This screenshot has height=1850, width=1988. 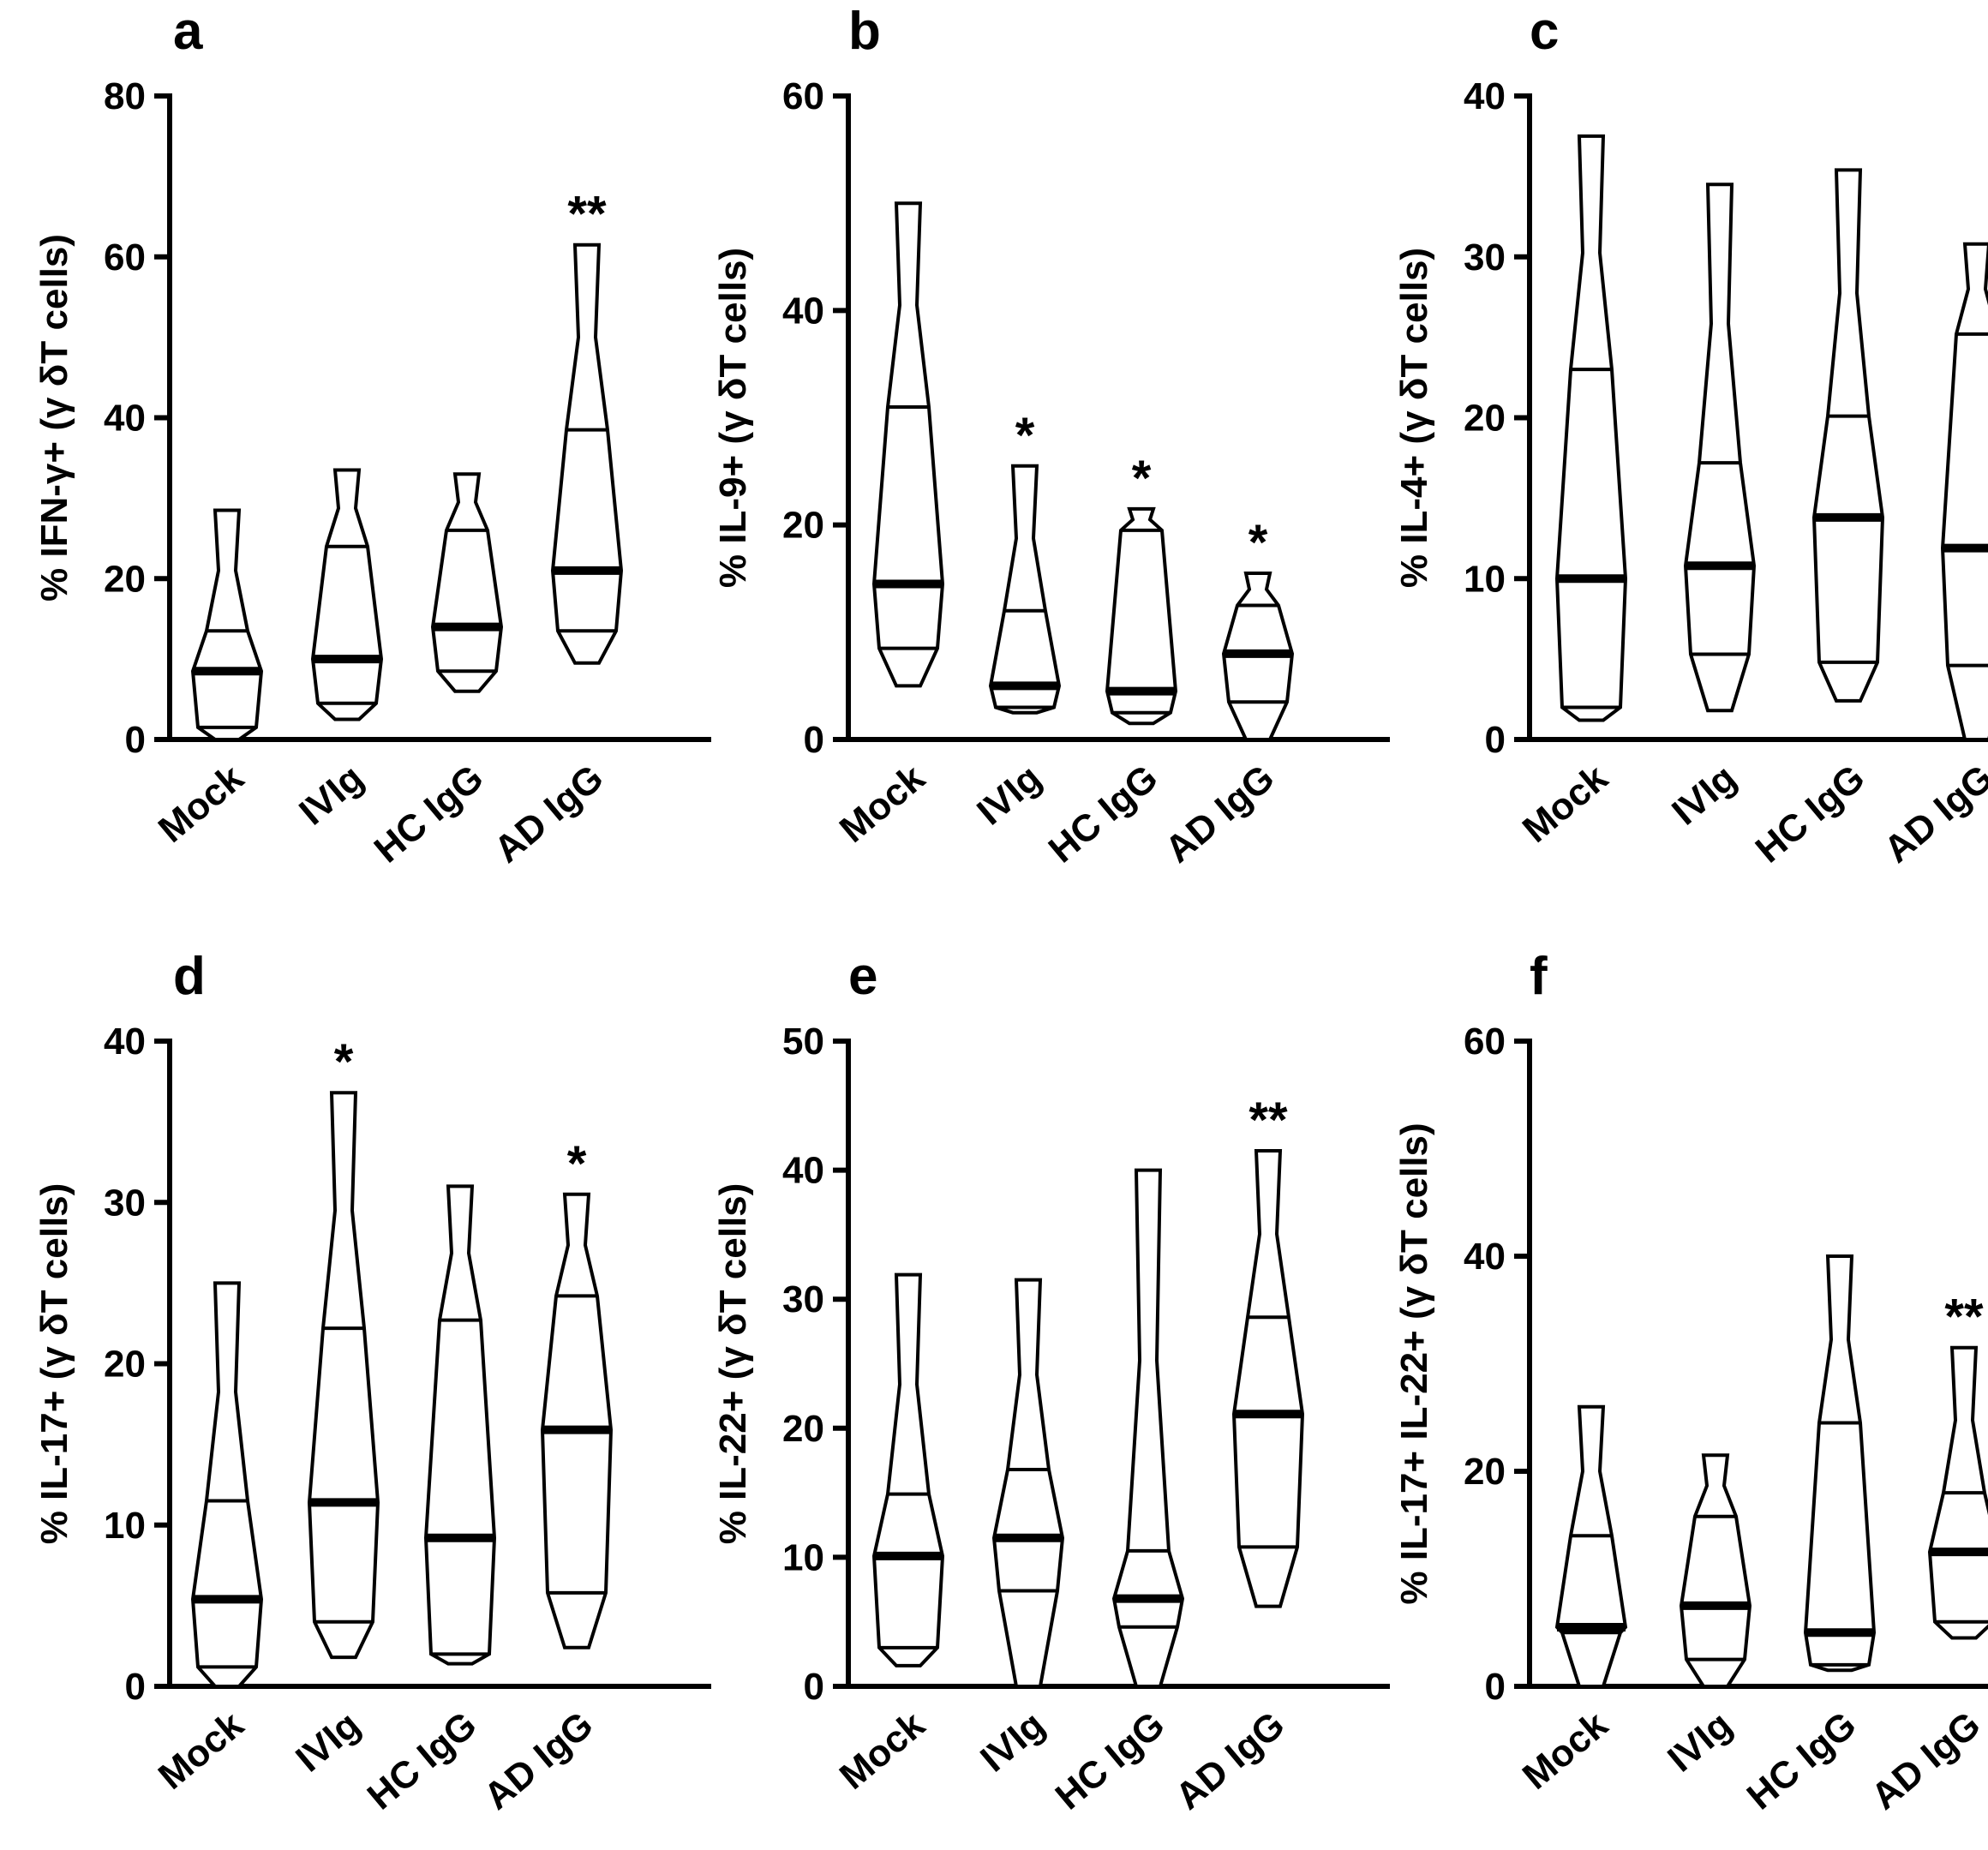 I want to click on y-axis-title: % IL-4+ (γ δT cells), so click(x=1414, y=418).